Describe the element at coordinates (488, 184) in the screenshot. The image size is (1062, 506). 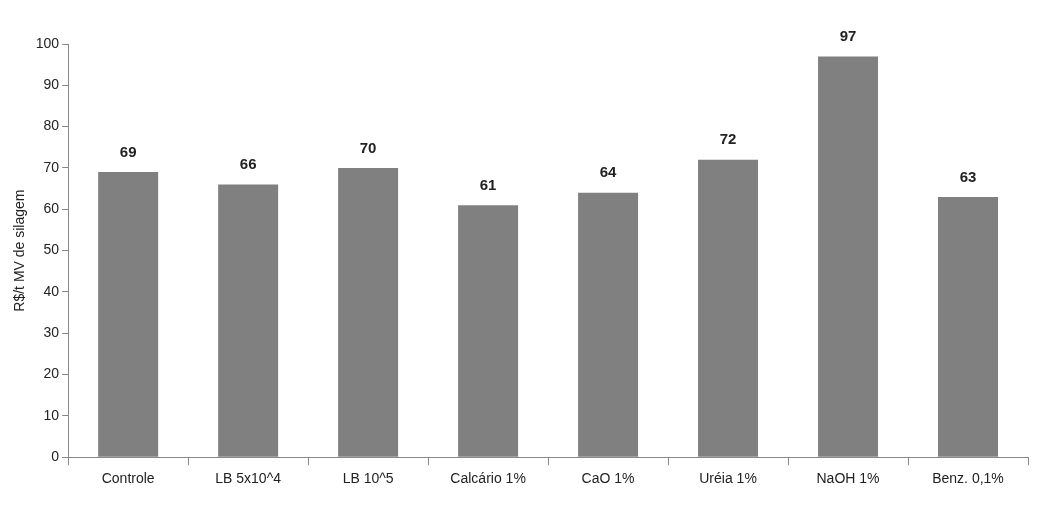
I see `data-label: 61` at that location.